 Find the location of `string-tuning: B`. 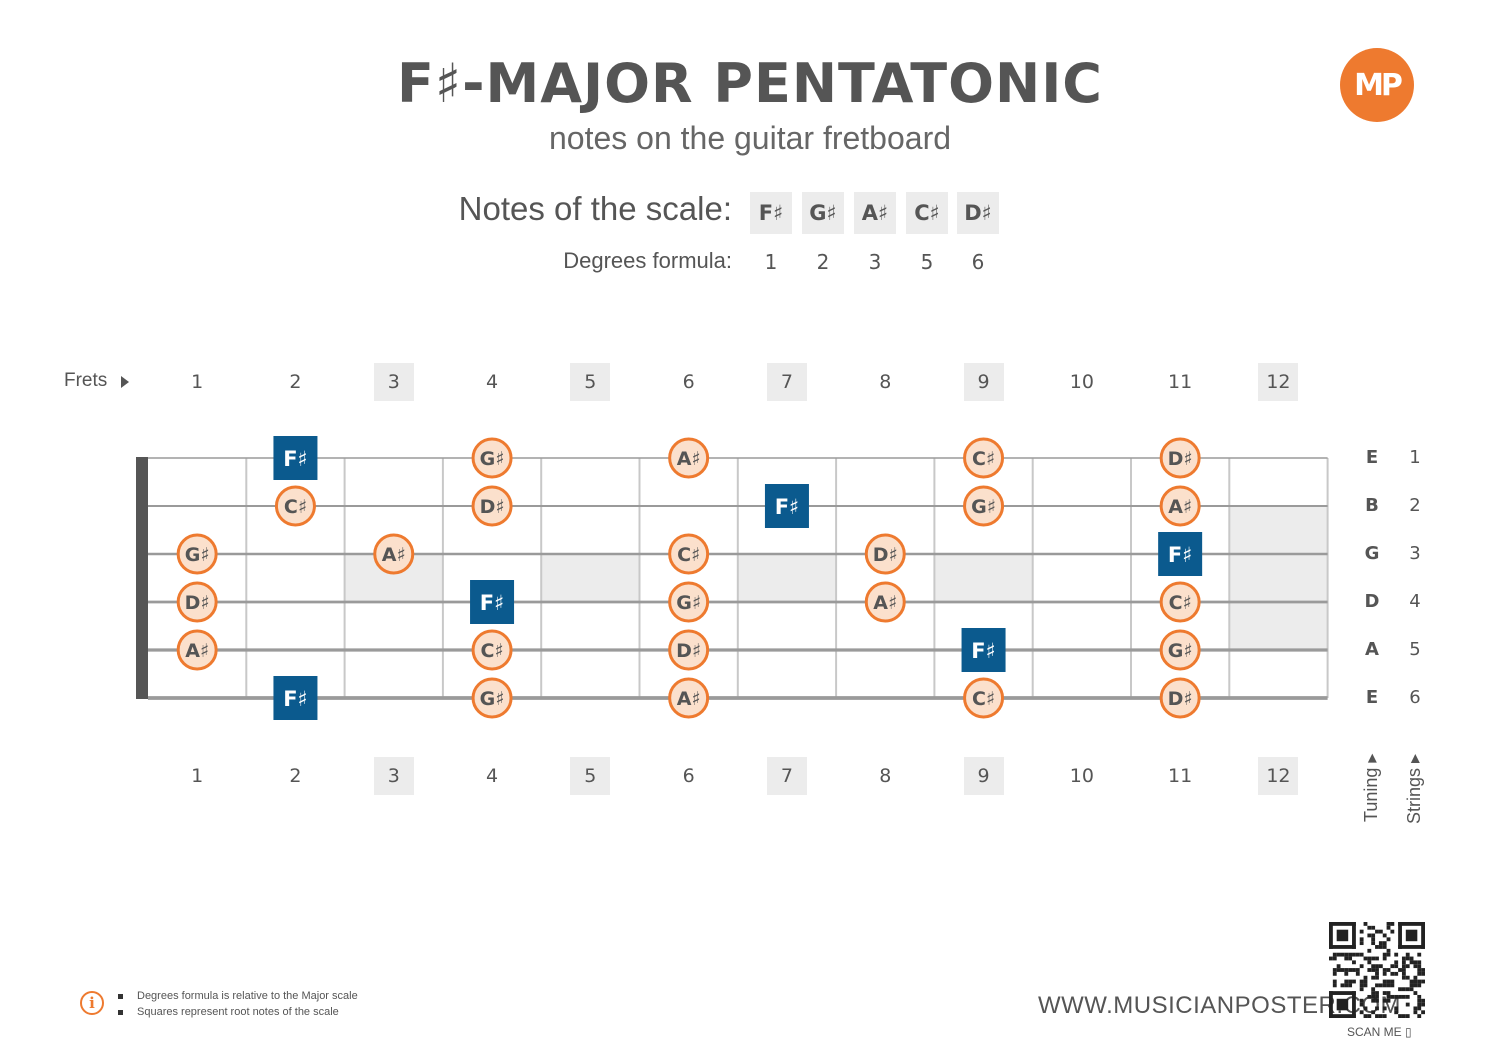

string-tuning: B is located at coordinates (1372, 505).